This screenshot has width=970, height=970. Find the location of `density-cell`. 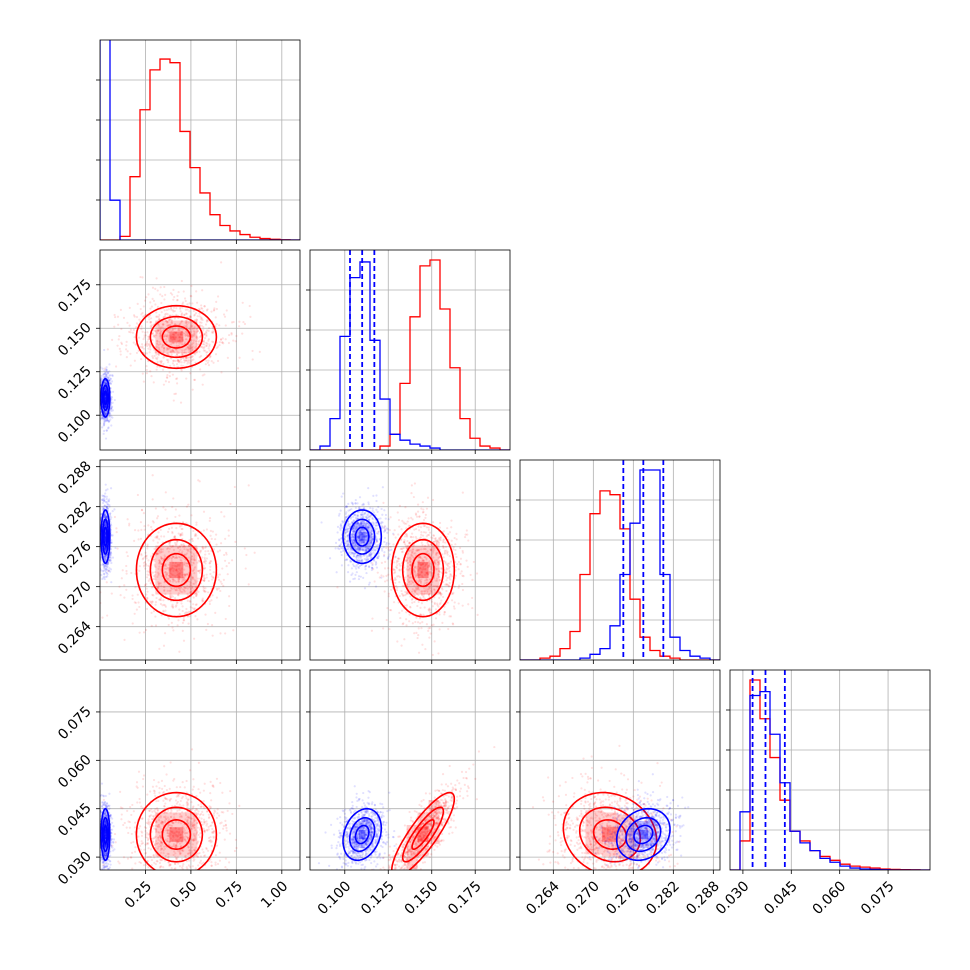

density-cell is located at coordinates (176, 337).